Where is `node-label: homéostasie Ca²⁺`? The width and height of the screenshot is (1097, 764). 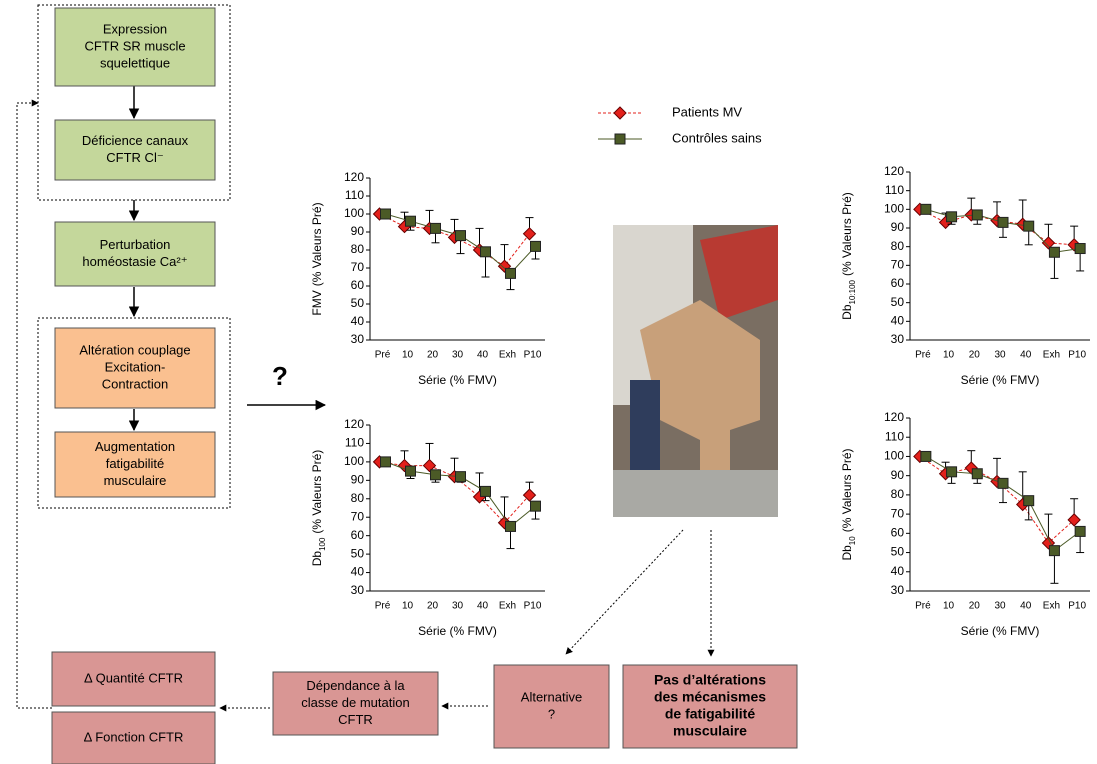 node-label: homéostasie Ca²⁺ is located at coordinates (134, 261).